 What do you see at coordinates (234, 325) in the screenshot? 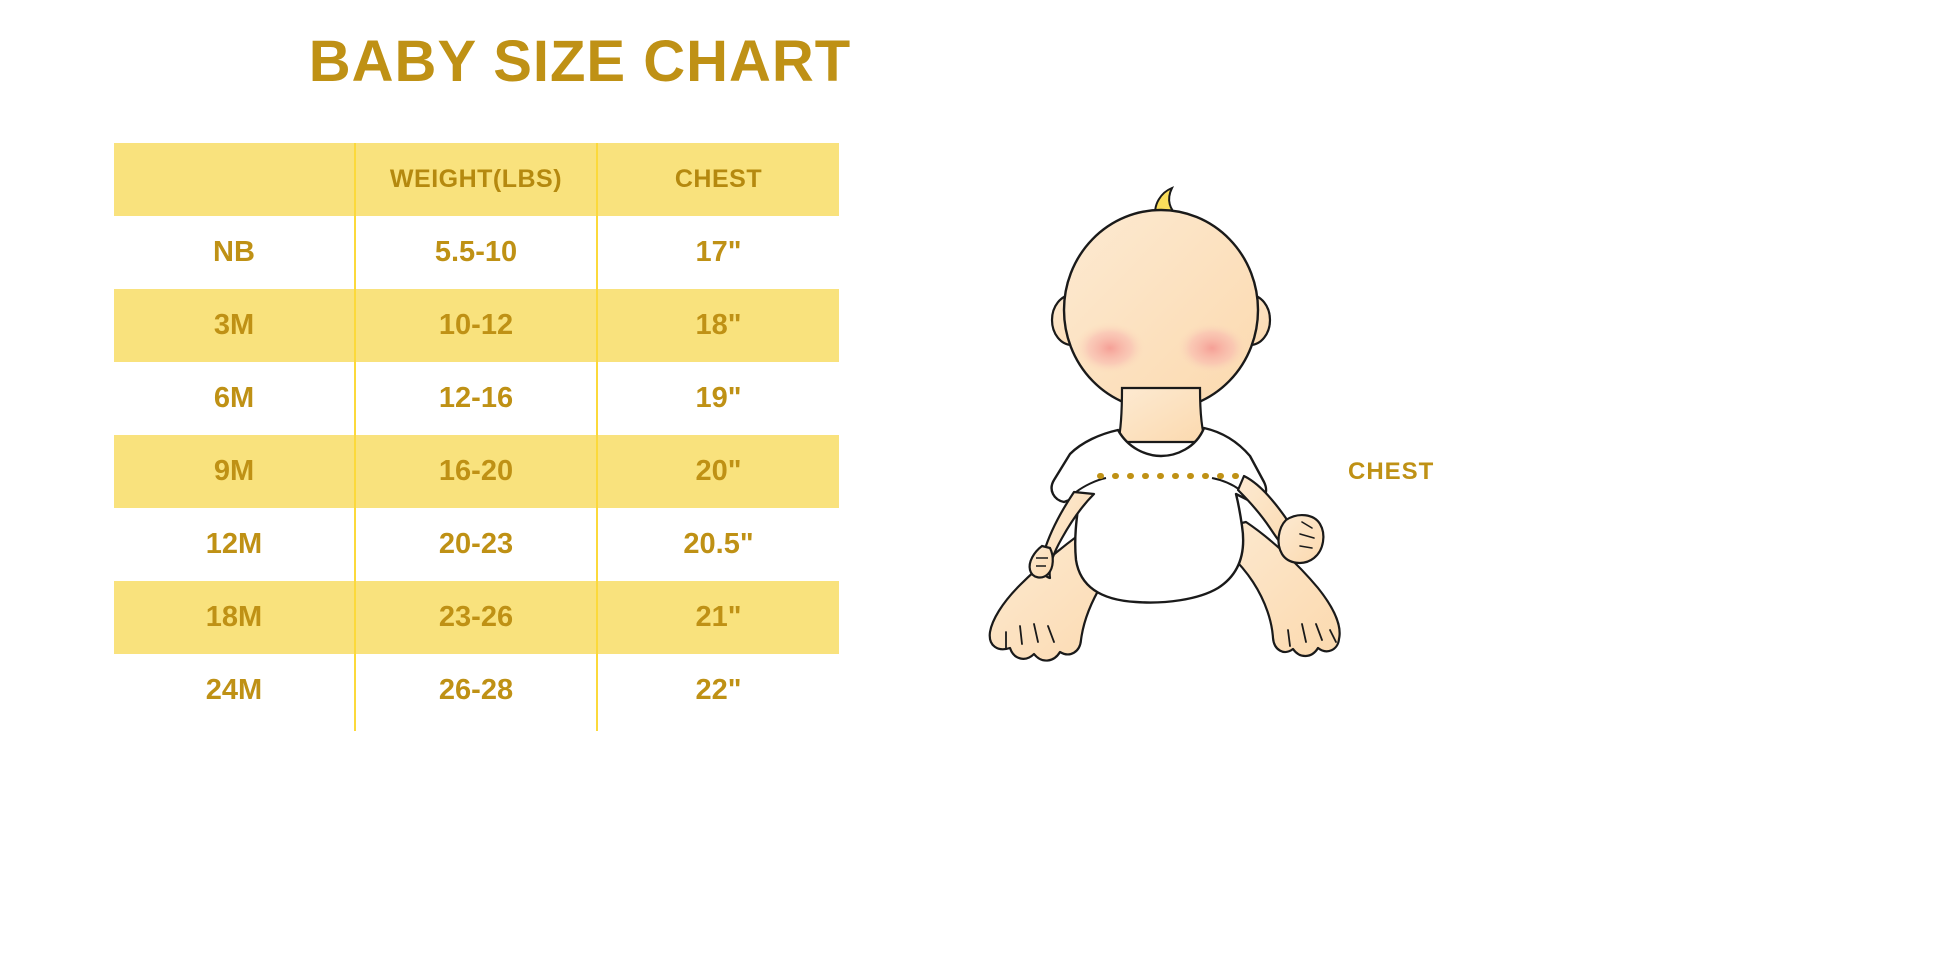
I see `cell-size: 3M` at bounding box center [234, 325].